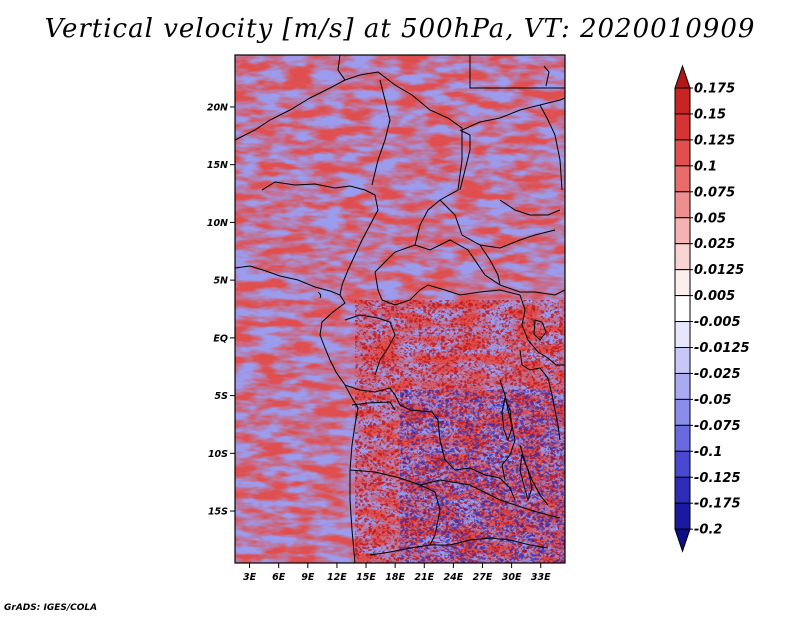  What do you see at coordinates (717, 322) in the screenshot?
I see `colorbar-label: -0.005` at bounding box center [717, 322].